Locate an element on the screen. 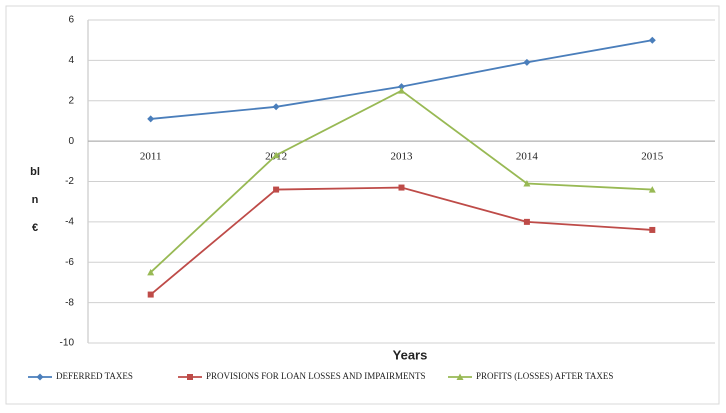 The image size is (726, 413). y-tick-label: 2 is located at coordinates (71, 100).